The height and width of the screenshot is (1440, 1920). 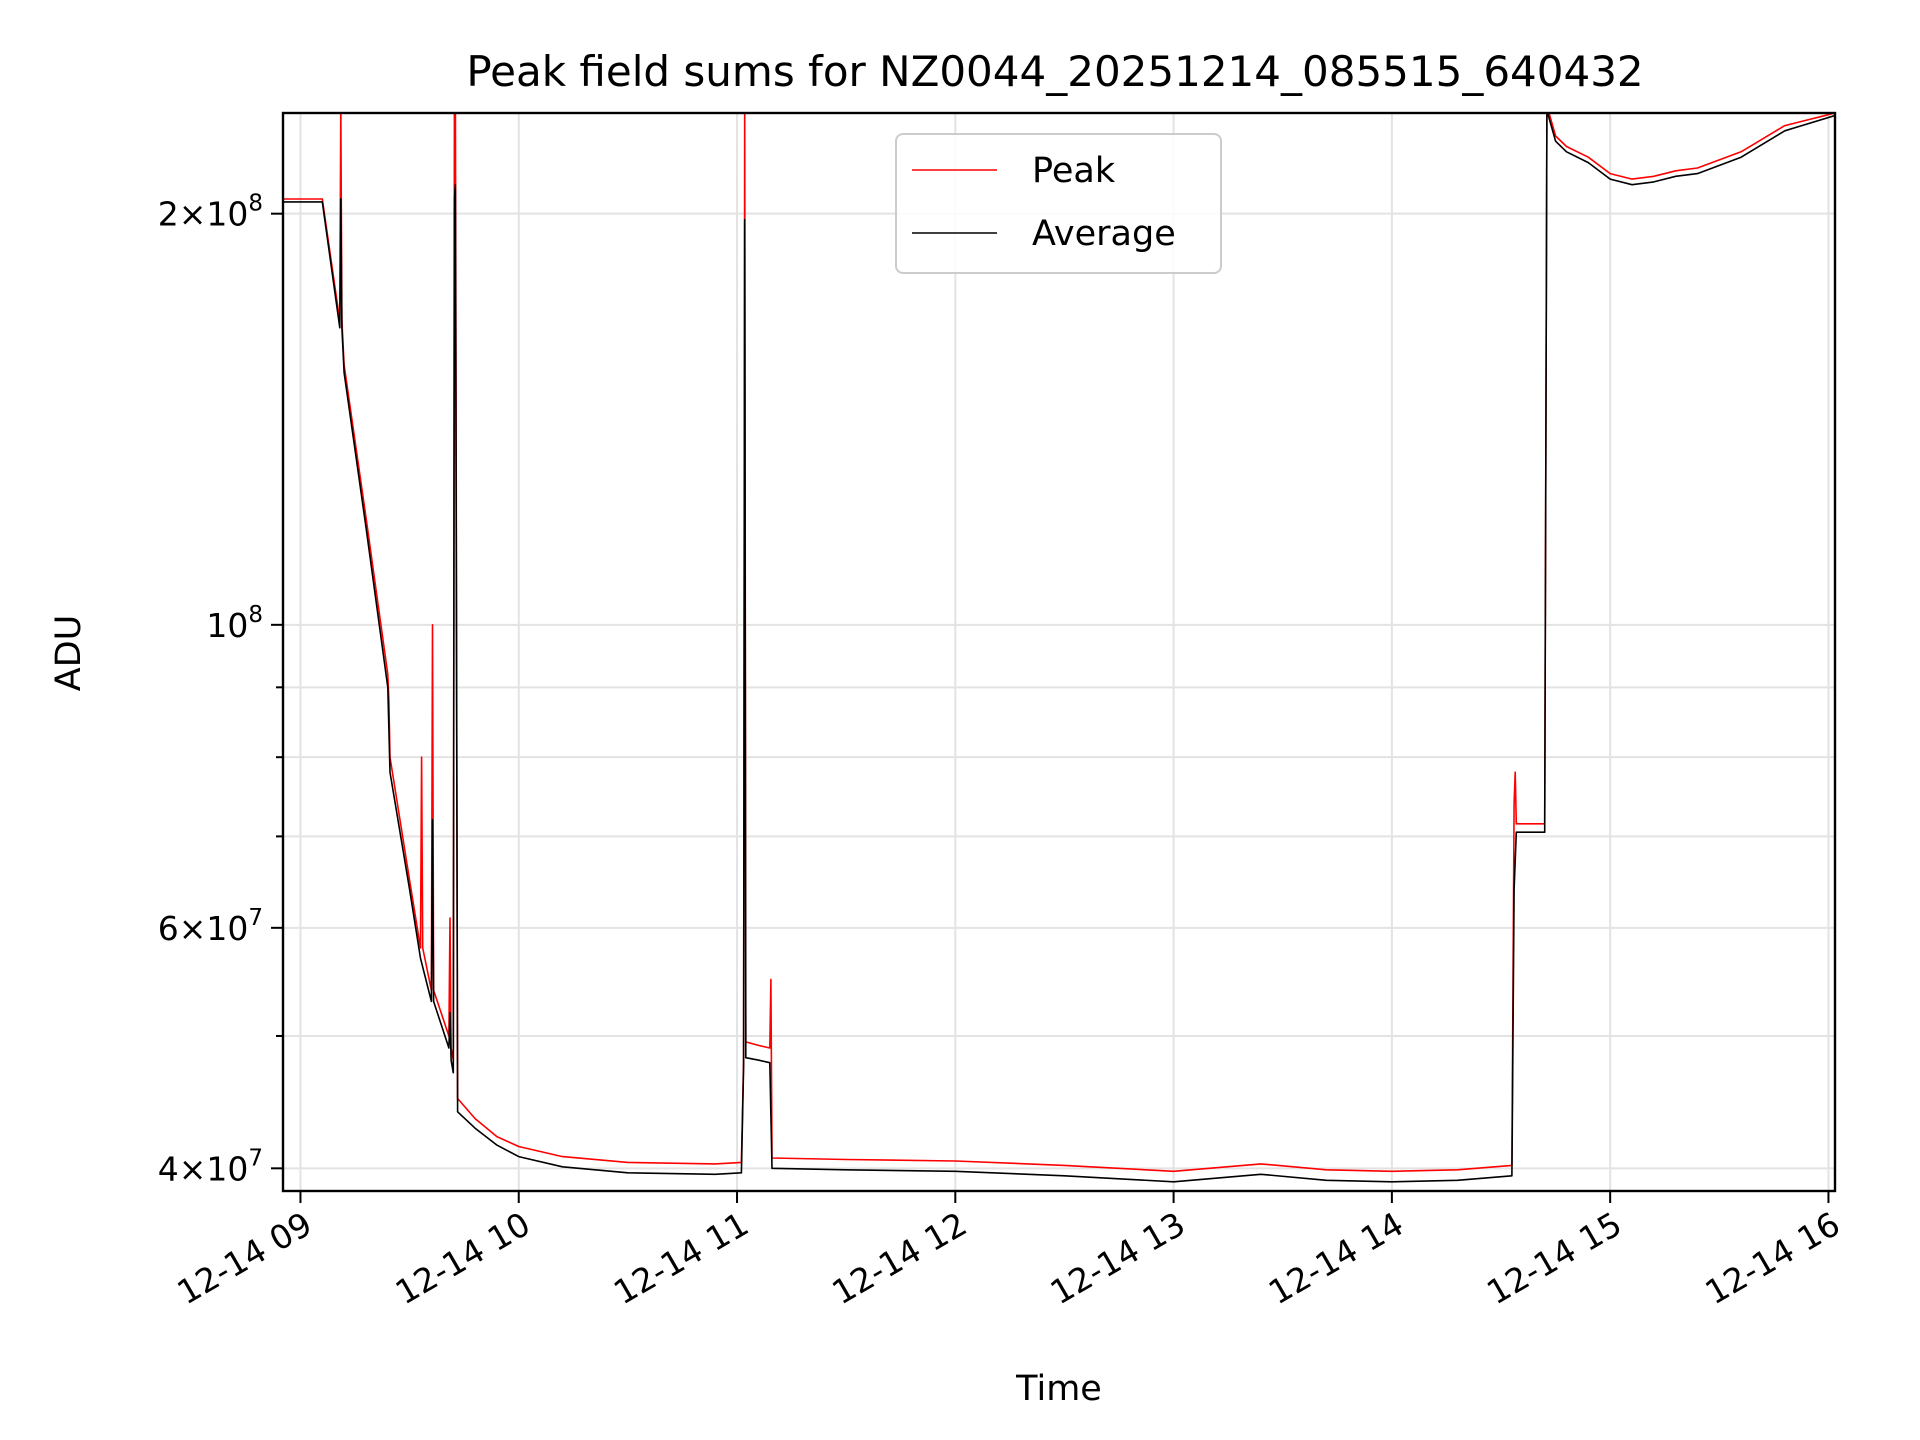 I want to click on legend-box, so click(x=1058, y=203).